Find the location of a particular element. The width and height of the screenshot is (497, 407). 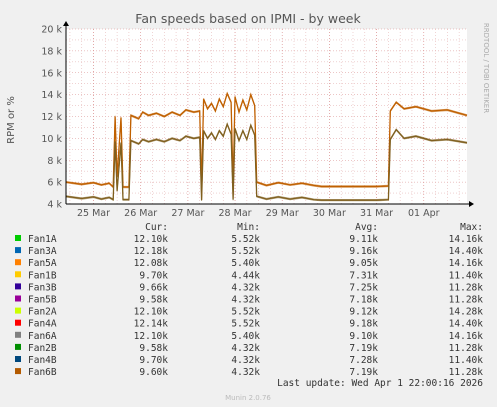

last-update: Last update: Wed Apr 1 22:00:16 2026 is located at coordinates (380, 383).